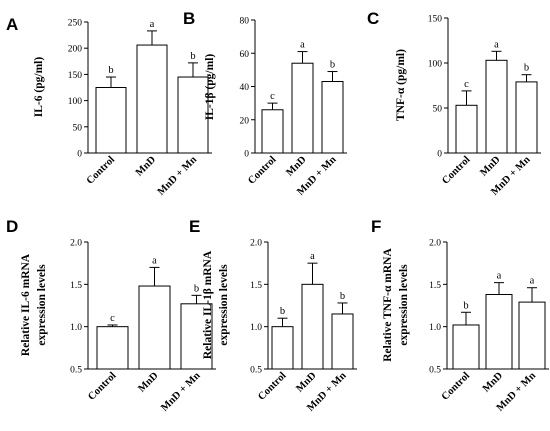 This screenshot has width=550, height=431. I want to click on panel-letter: D, so click(12, 226).